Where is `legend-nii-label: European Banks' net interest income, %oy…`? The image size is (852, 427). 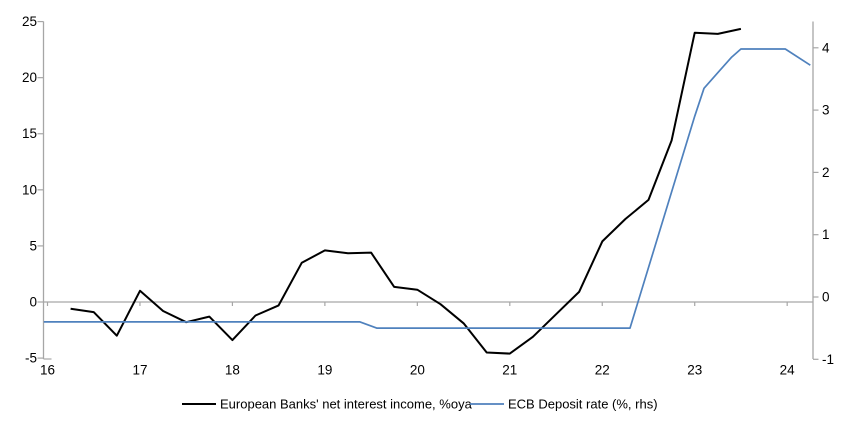 legend-nii-label: European Banks' net interest income, %oy… is located at coordinates (346, 404).